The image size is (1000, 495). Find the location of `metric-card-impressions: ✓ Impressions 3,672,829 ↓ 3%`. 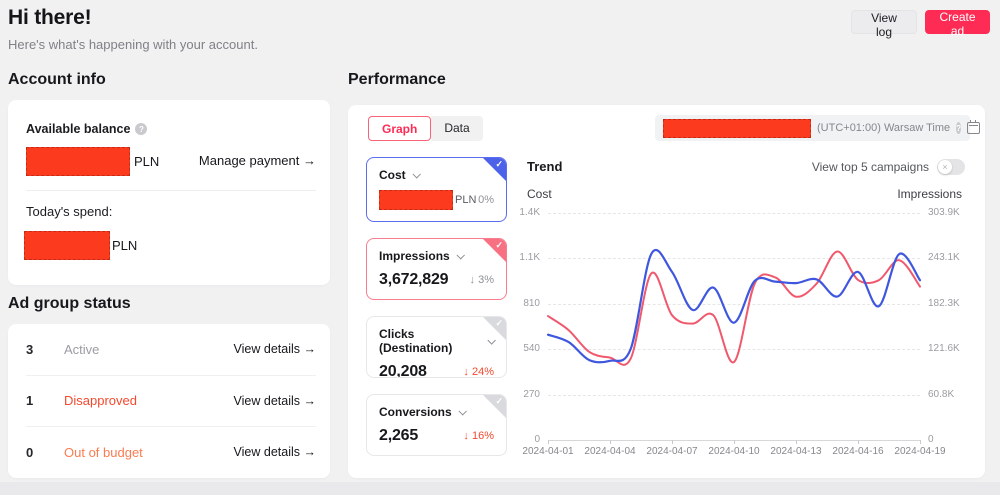

metric-card-impressions: ✓ Impressions 3,672,829 ↓ 3% is located at coordinates (436, 269).